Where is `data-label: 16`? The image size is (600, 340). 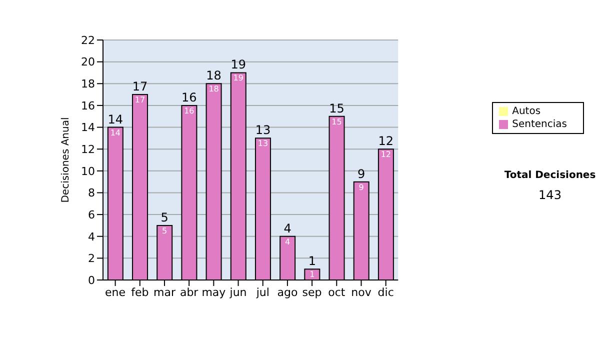 data-label: 16 is located at coordinates (189, 111).